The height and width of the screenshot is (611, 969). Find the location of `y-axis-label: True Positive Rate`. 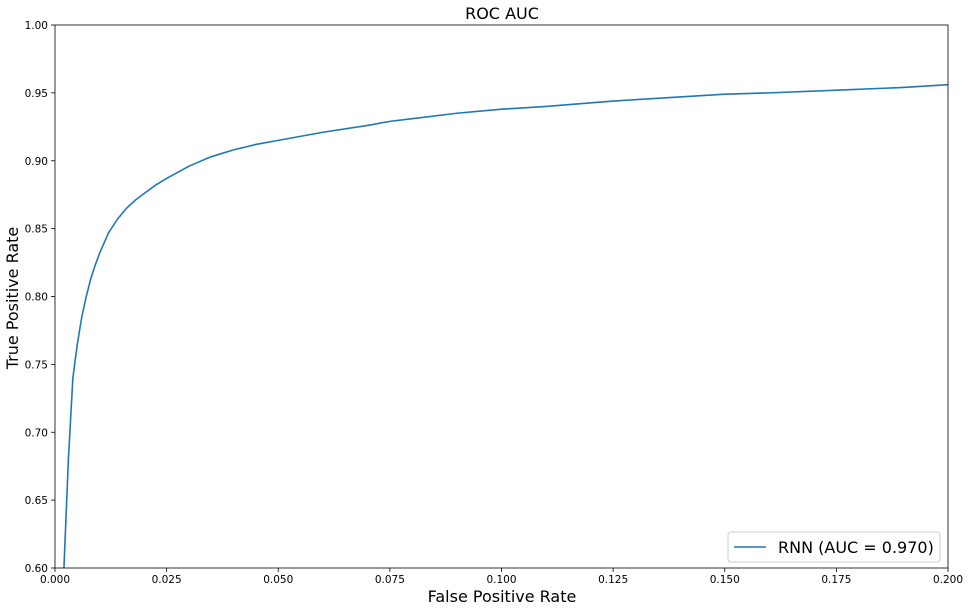

y-axis-label: True Positive Rate is located at coordinates (12, 299).